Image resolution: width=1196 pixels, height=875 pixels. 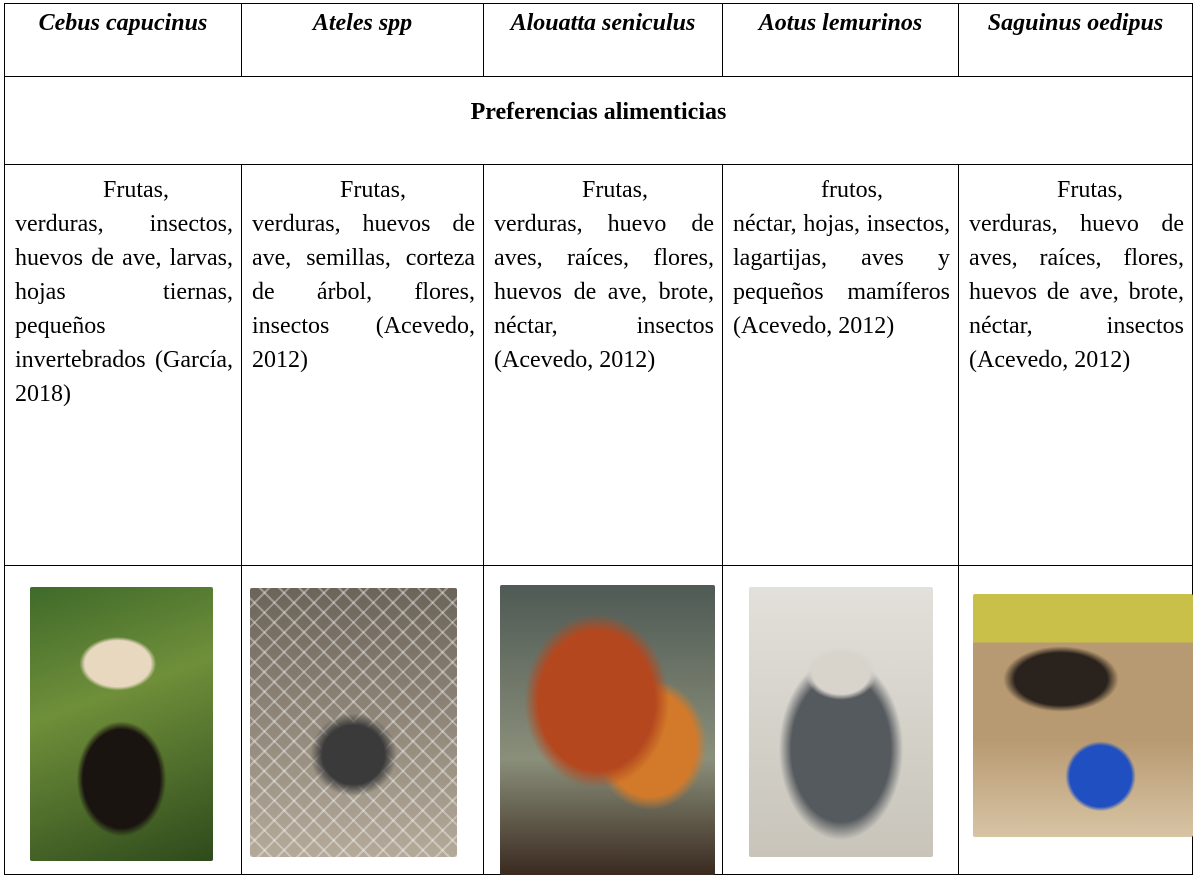 I want to click on species-name: Saguinus oedipus, so click(x=1075, y=40).